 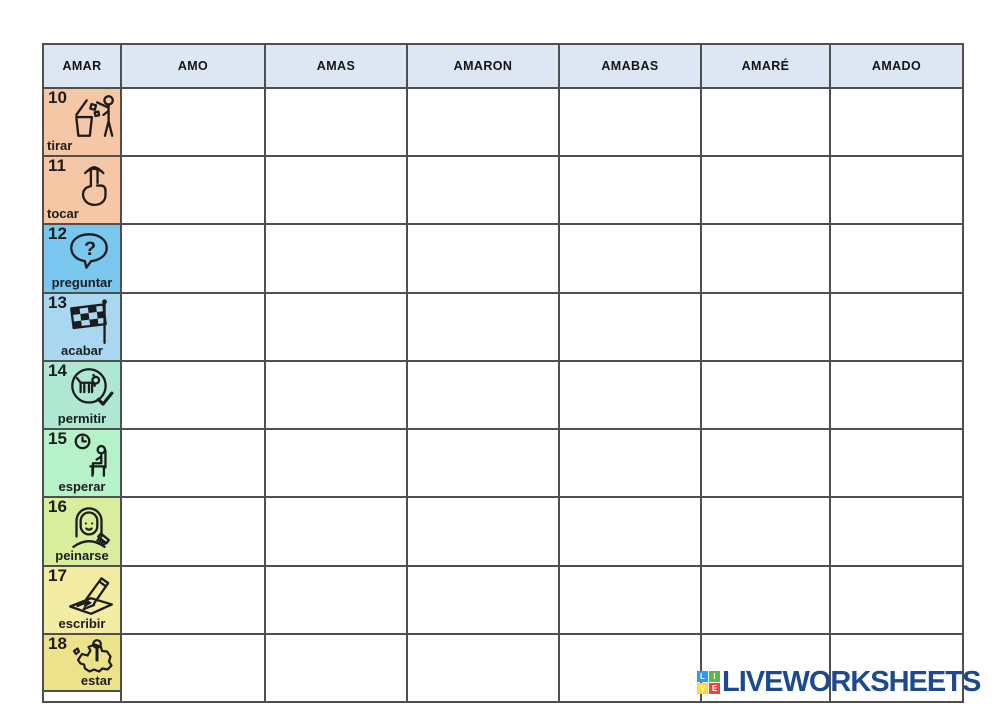 I want to click on verb-number: 14, so click(x=57, y=370).